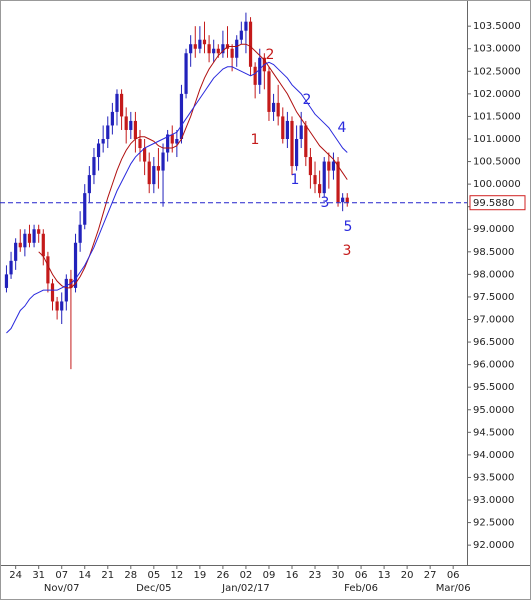 This screenshot has height=600, width=531. What do you see at coordinates (407, 575) in the screenshot?
I see `x-tick-label: 20` at bounding box center [407, 575].